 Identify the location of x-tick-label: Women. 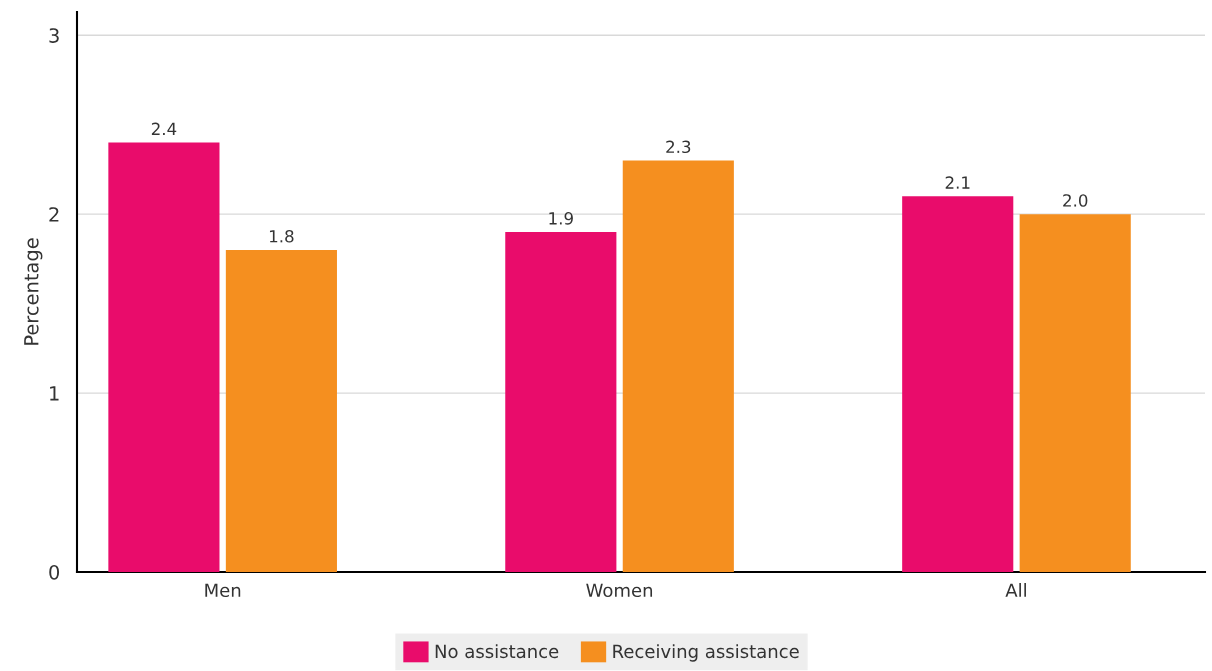
(619, 590).